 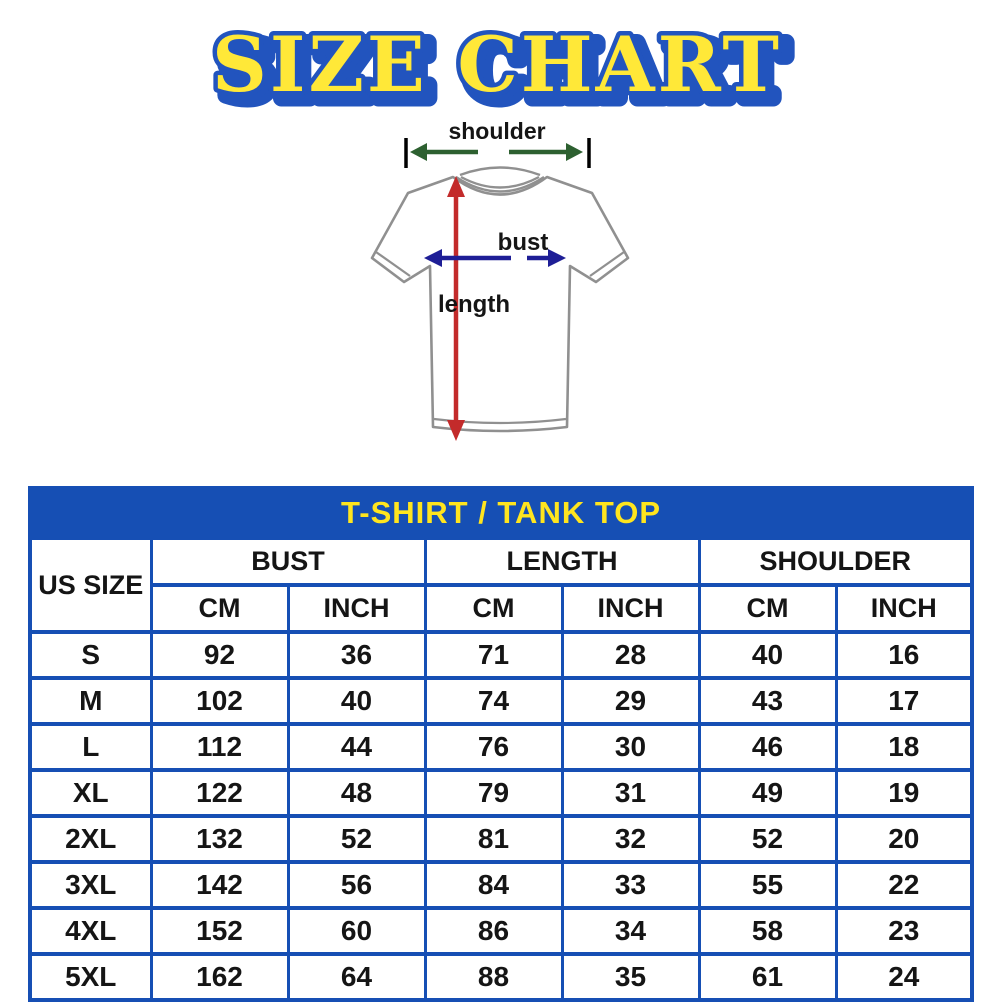 What do you see at coordinates (904, 885) in the screenshot?
I see `value-cell: 22` at bounding box center [904, 885].